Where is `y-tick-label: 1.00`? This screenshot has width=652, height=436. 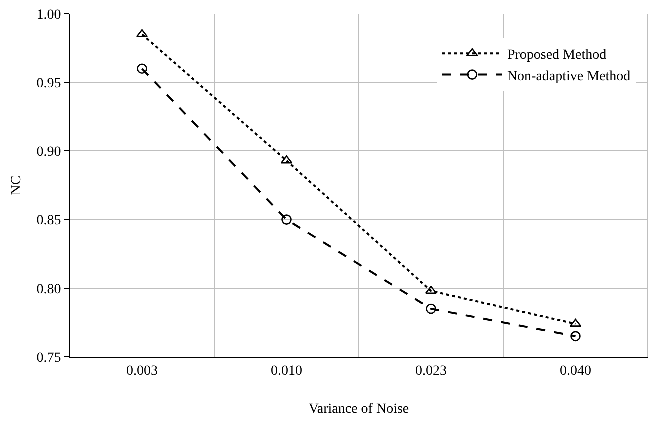 y-tick-label: 1.00 is located at coordinates (49, 15).